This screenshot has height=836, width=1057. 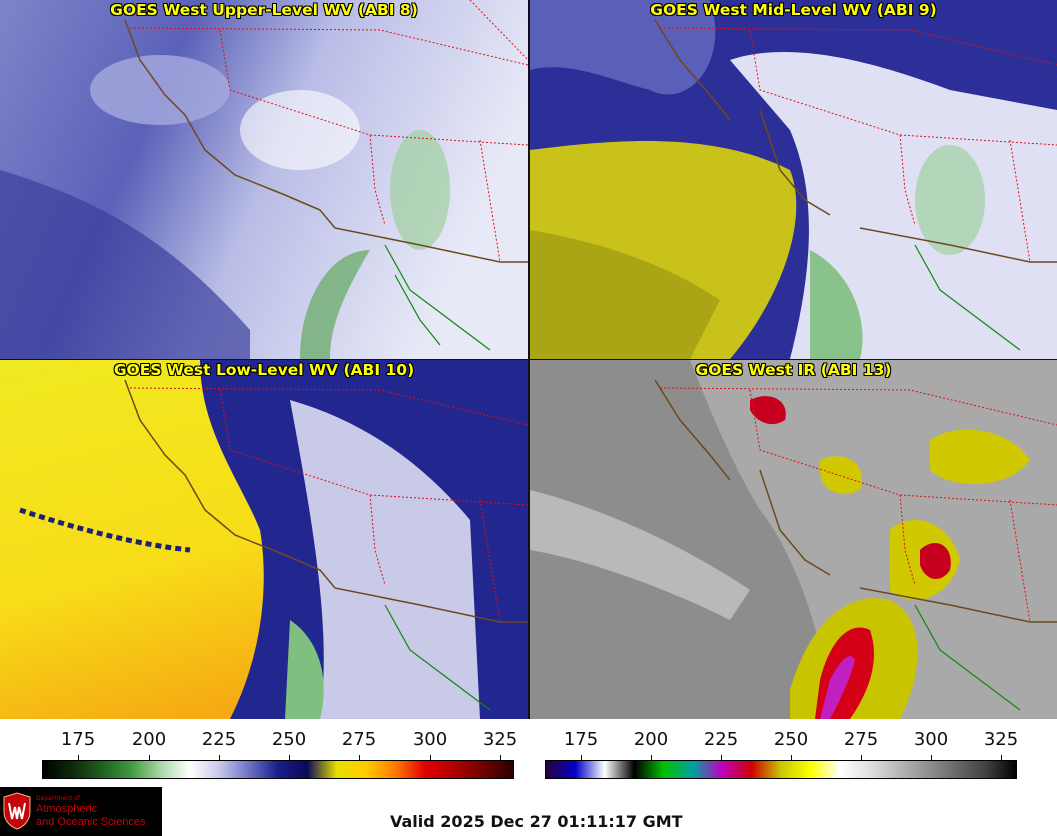 What do you see at coordinates (91, 822) in the screenshot?
I see `logo-line2: and Oceanic Sciences` at bounding box center [91, 822].